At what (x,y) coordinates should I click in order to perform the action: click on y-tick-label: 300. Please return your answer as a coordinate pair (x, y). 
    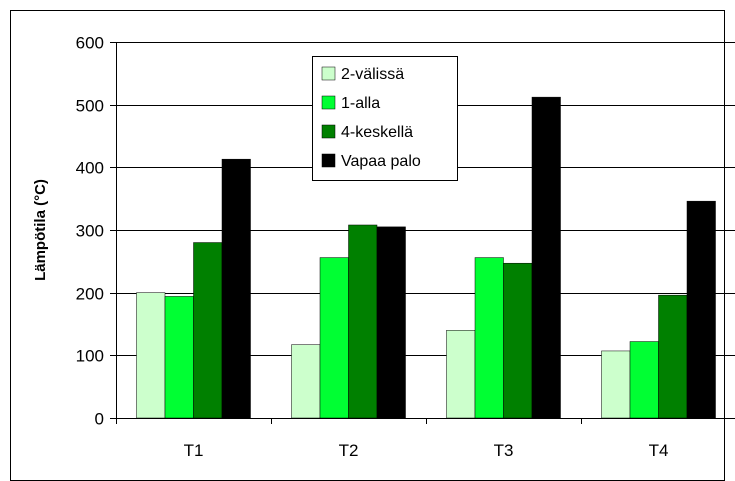
    Looking at the image, I should click on (90, 231).